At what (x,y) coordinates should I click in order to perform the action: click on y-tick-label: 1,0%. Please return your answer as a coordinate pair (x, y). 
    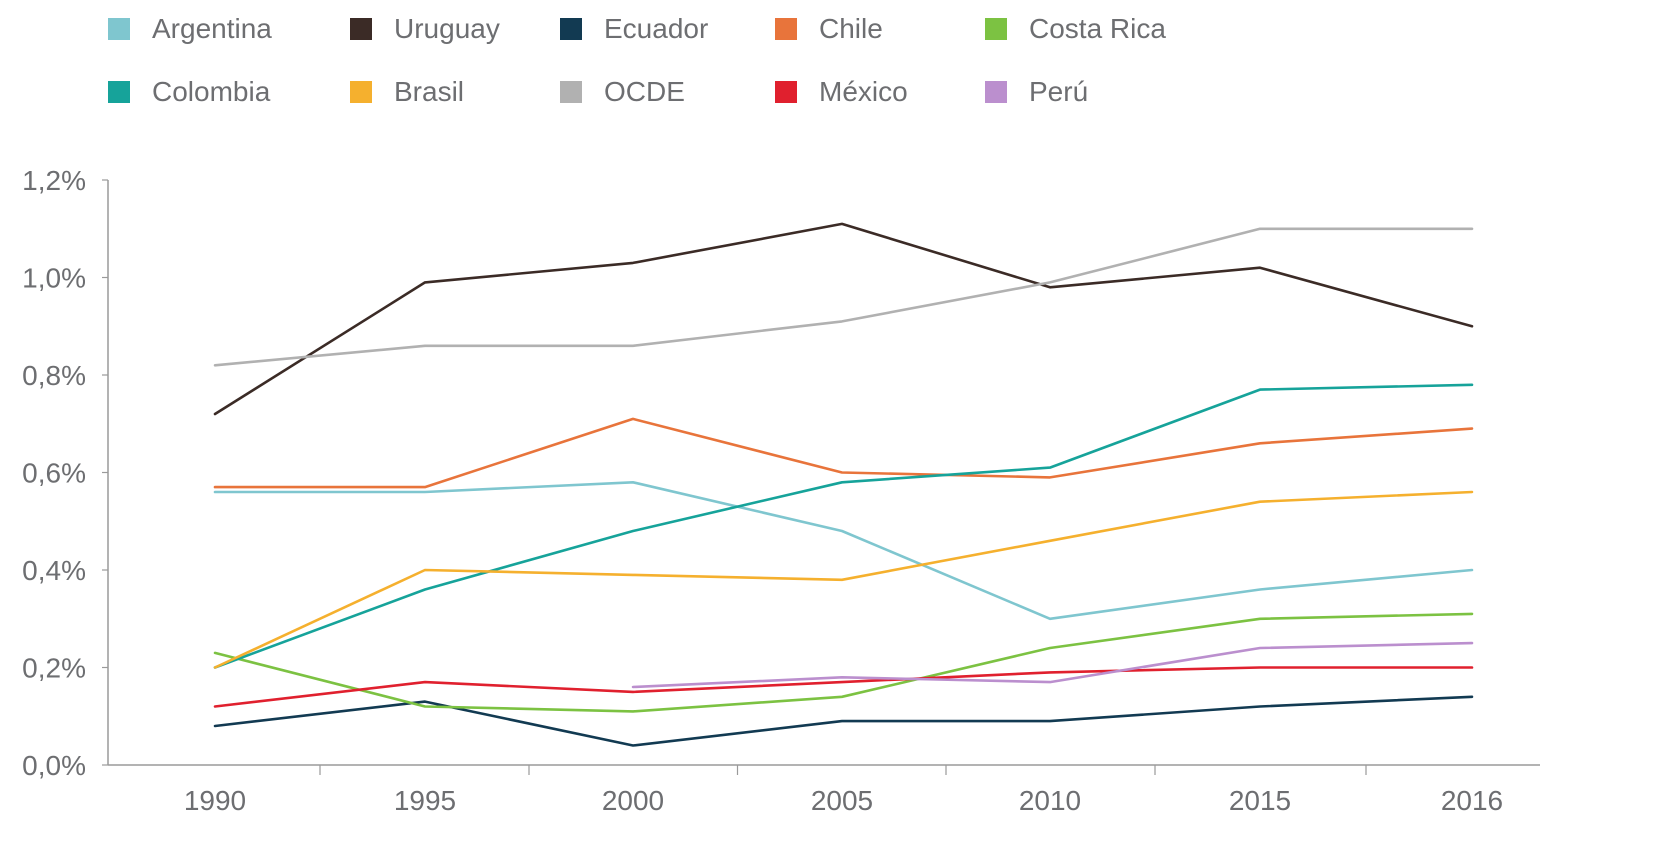
    Looking at the image, I should click on (54, 278).